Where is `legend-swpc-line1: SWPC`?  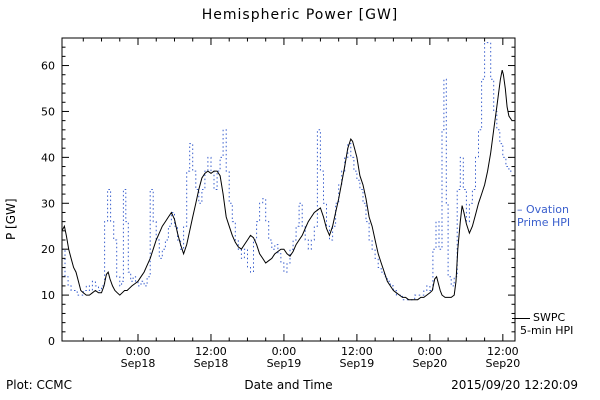
legend-swpc-line1: SWPC is located at coordinates (542, 317).